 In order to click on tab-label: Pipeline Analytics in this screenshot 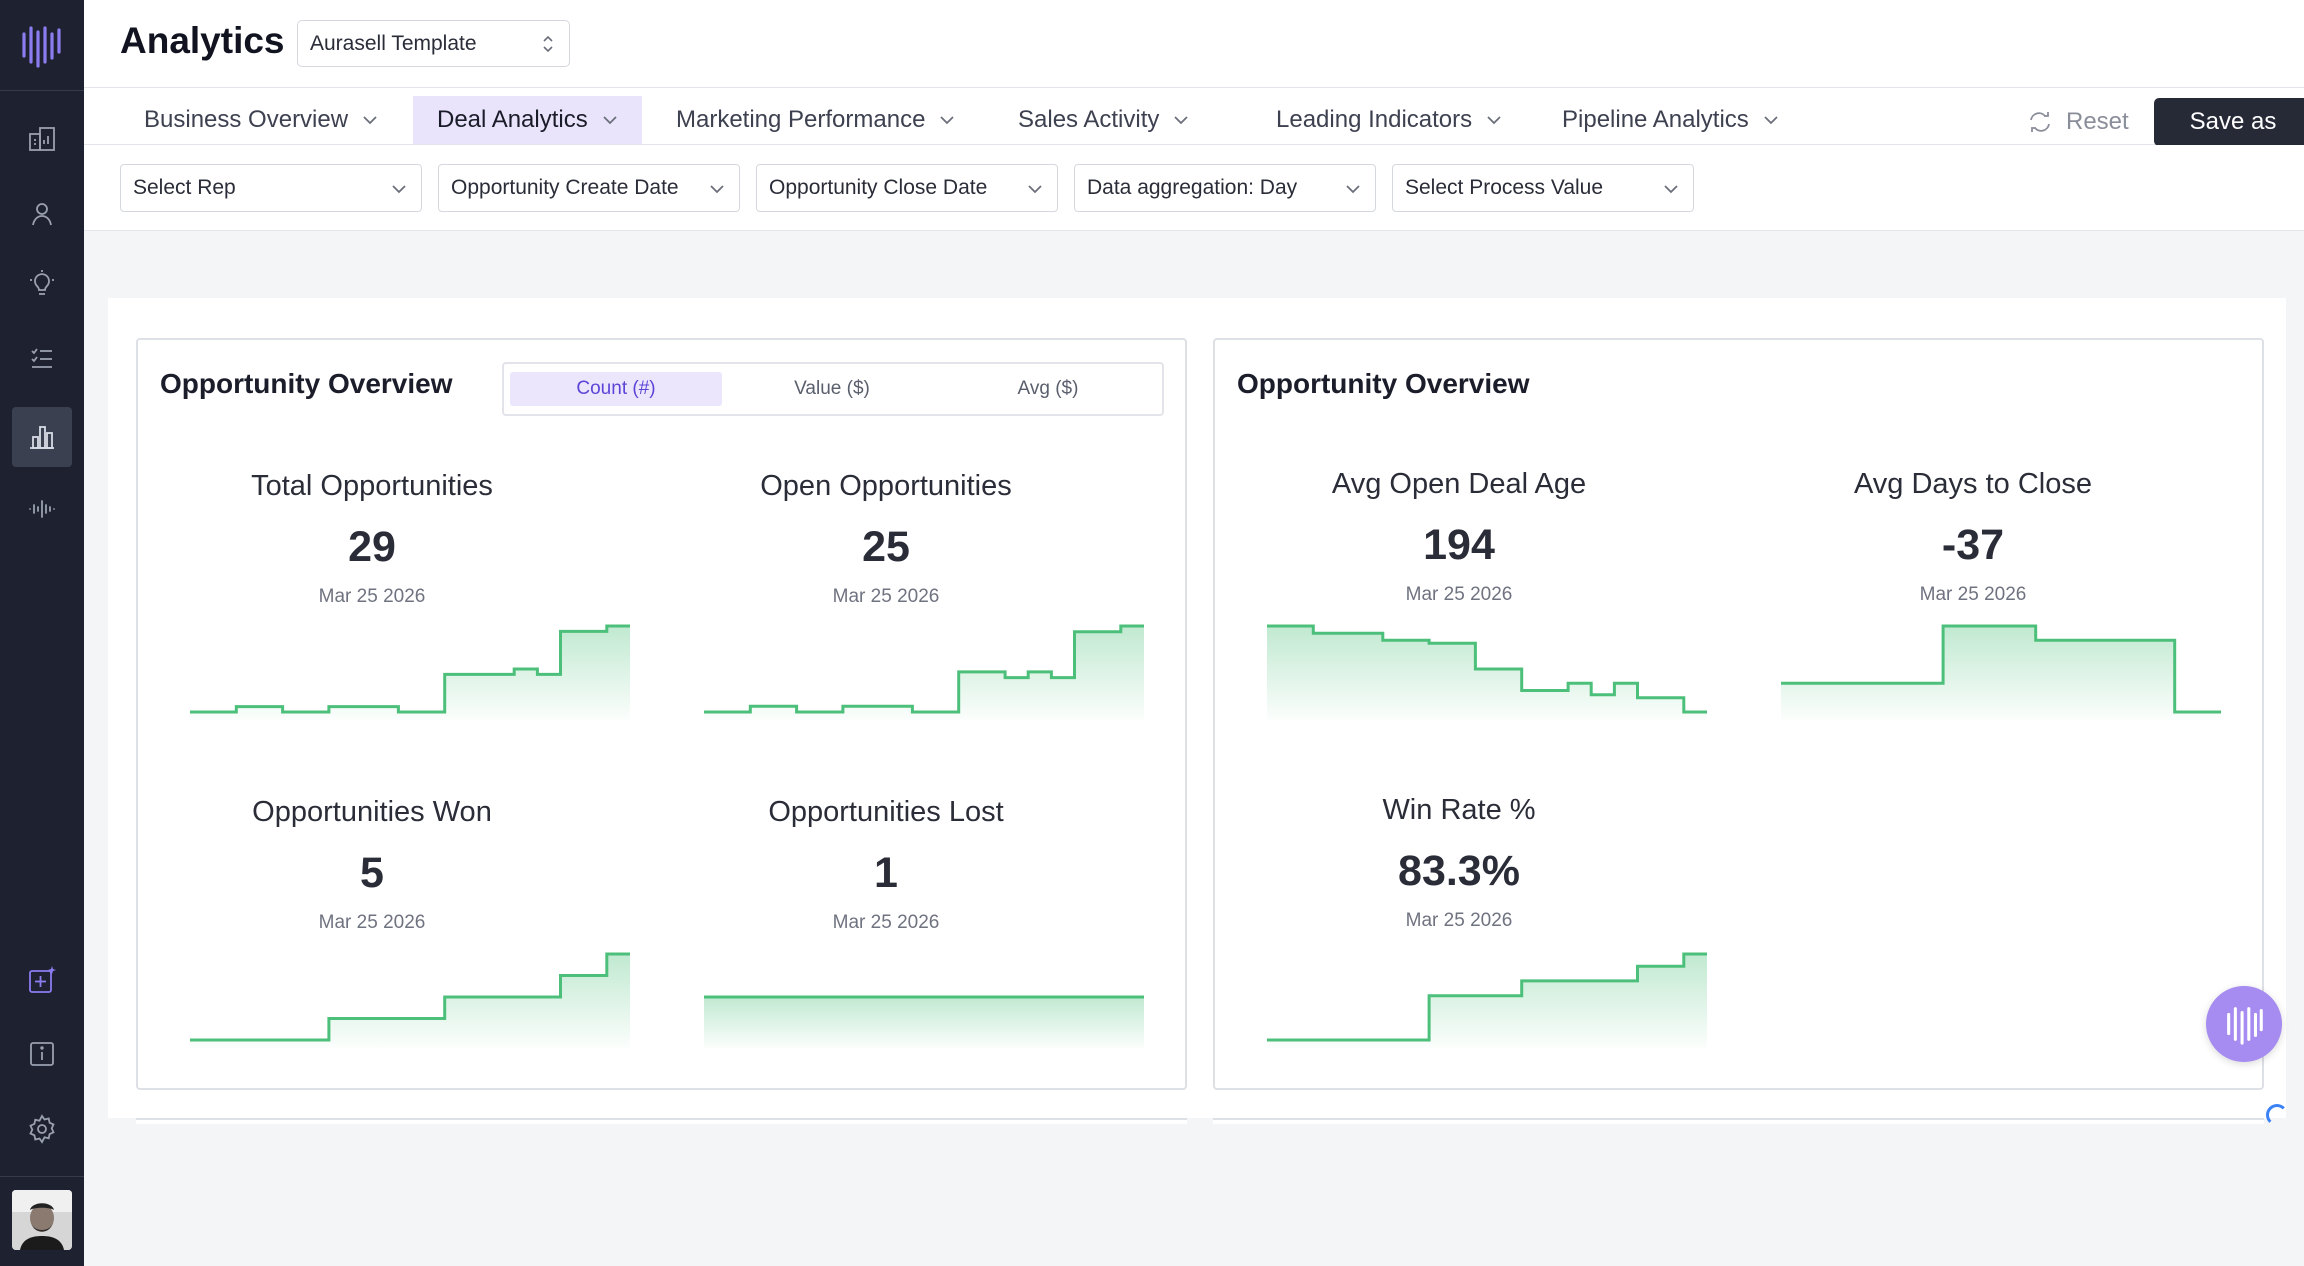, I will do `click(1655, 119)`.